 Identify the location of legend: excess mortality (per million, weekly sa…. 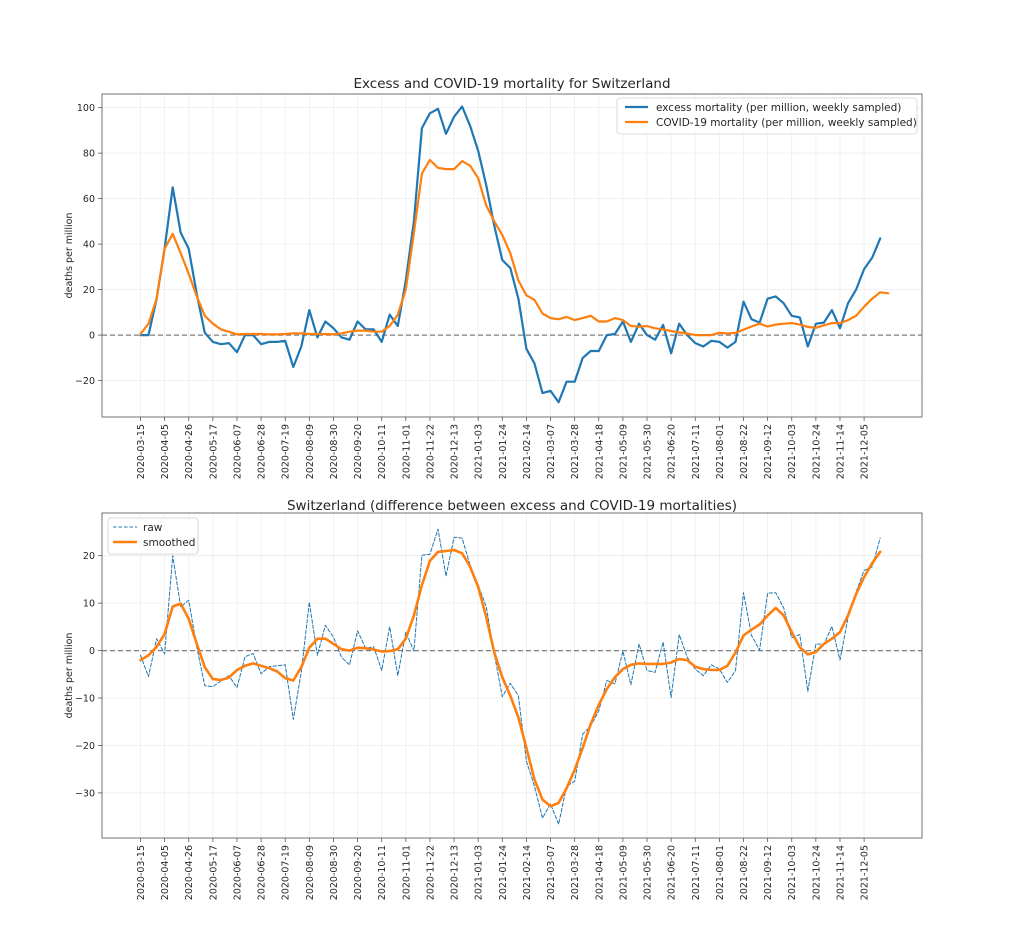
(767, 116).